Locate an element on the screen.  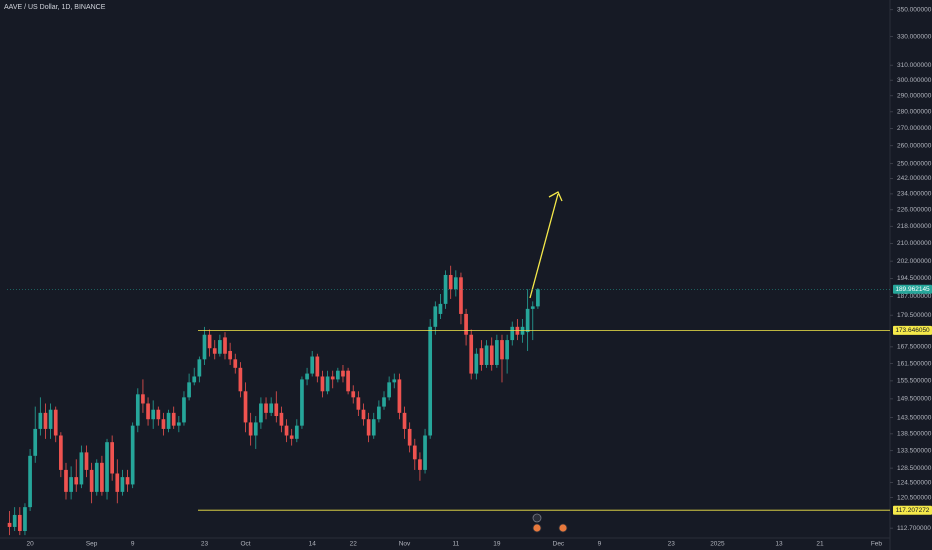
last-price-box is located at coordinates (912, 289).